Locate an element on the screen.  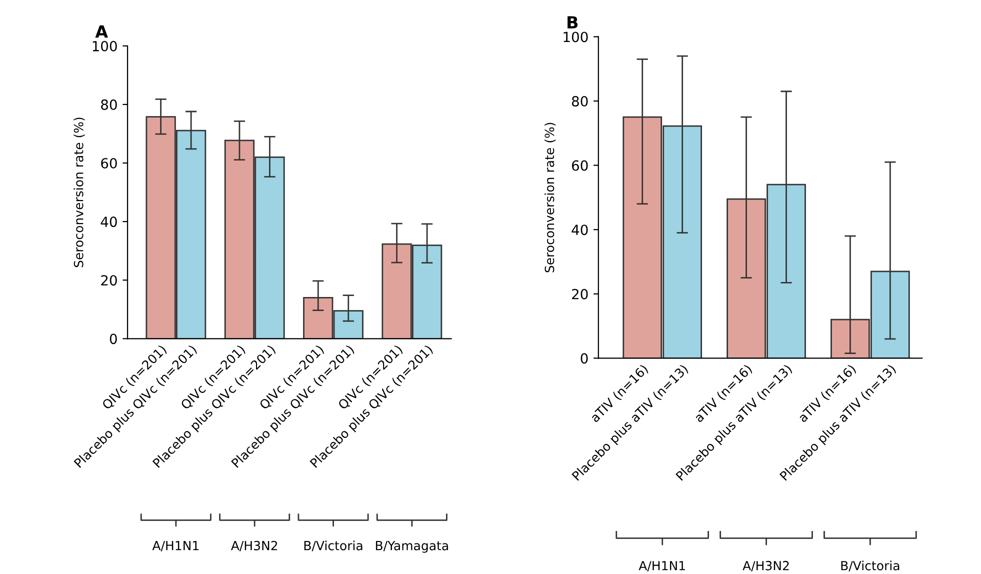
chart-title: B is located at coordinates (573, 22).